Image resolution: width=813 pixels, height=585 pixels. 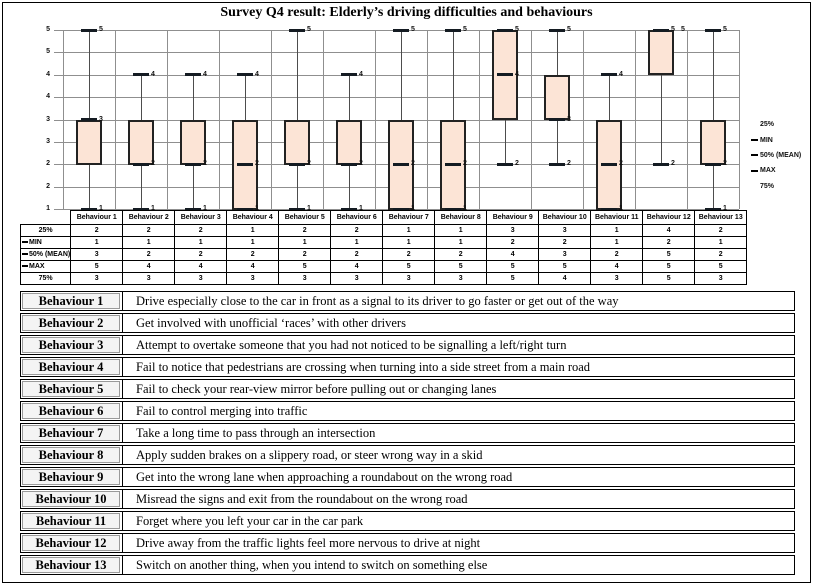 What do you see at coordinates (71, 433) in the screenshot?
I see `behaviour-label: Behaviour 7` at bounding box center [71, 433].